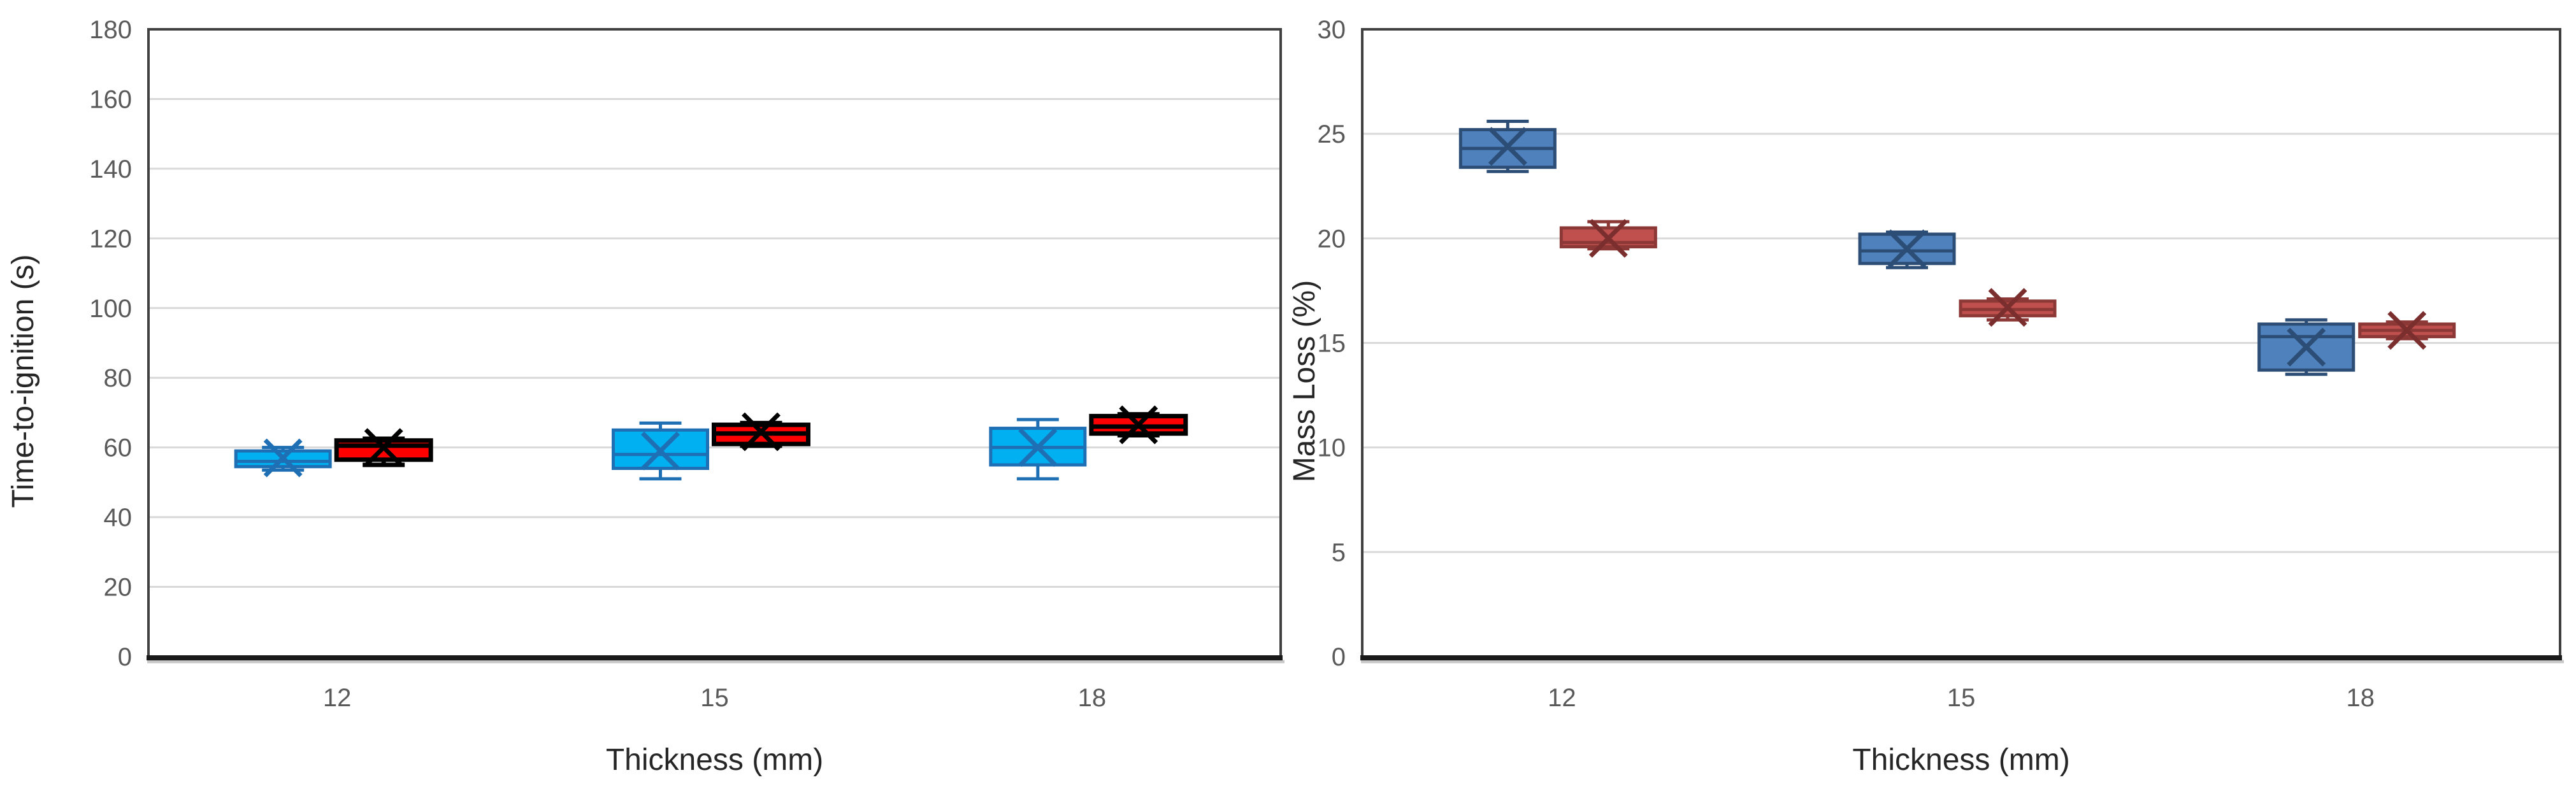 Image resolution: width=2576 pixels, height=796 pixels. I want to click on y-tick-label: 25, so click(1332, 134).